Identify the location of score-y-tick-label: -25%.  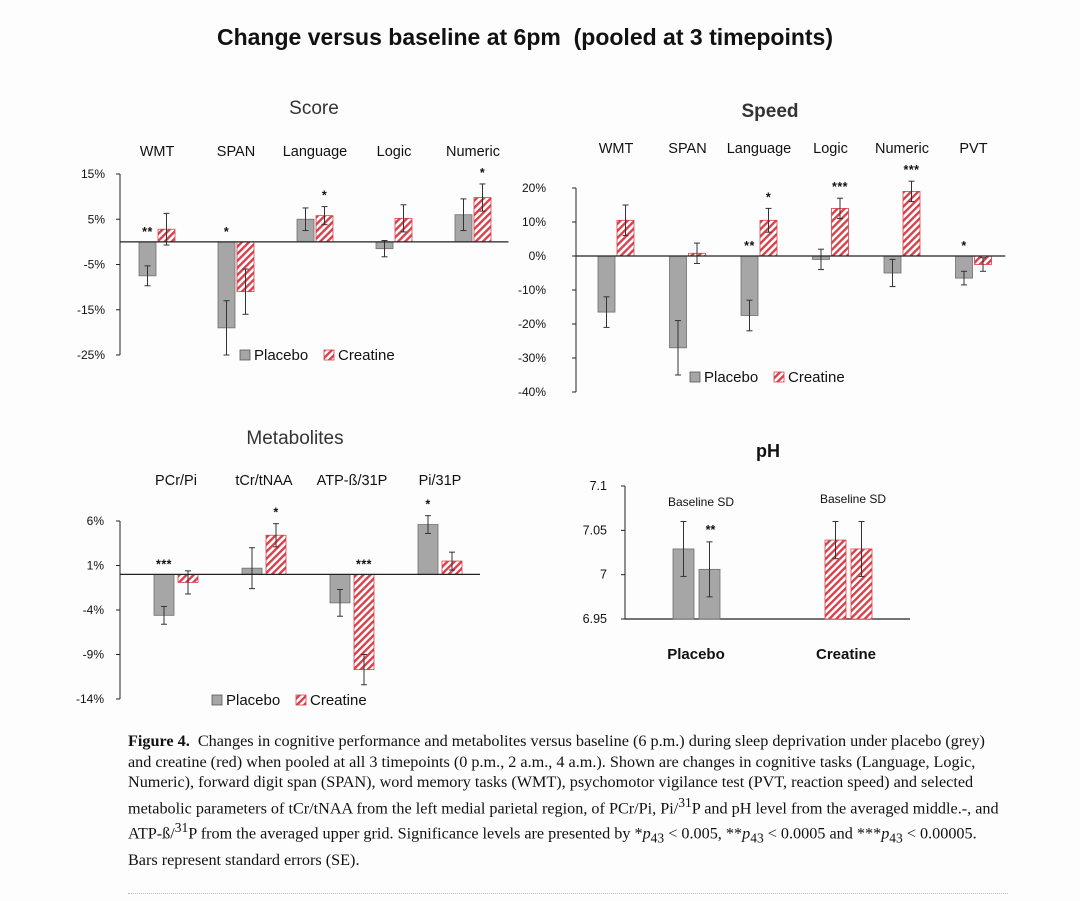
(91, 355).